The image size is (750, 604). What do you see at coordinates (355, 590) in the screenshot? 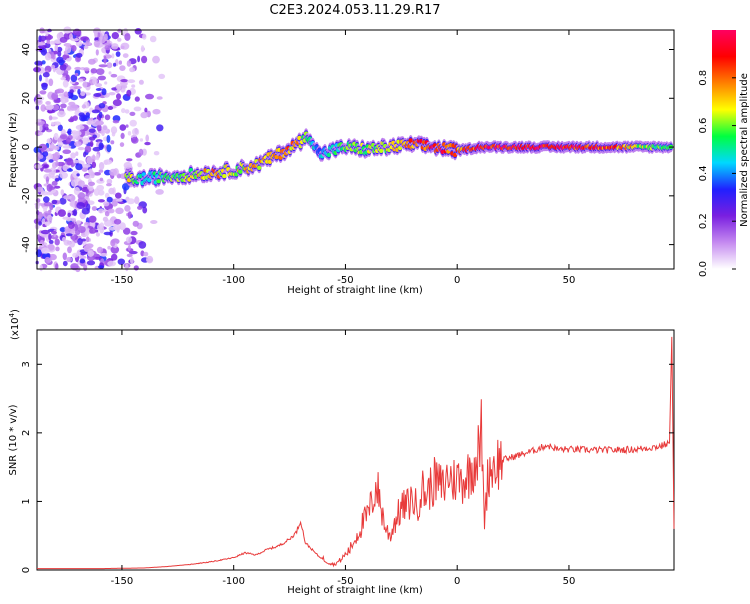
I see `snr-x-label: Height of straight line (km)` at bounding box center [355, 590].